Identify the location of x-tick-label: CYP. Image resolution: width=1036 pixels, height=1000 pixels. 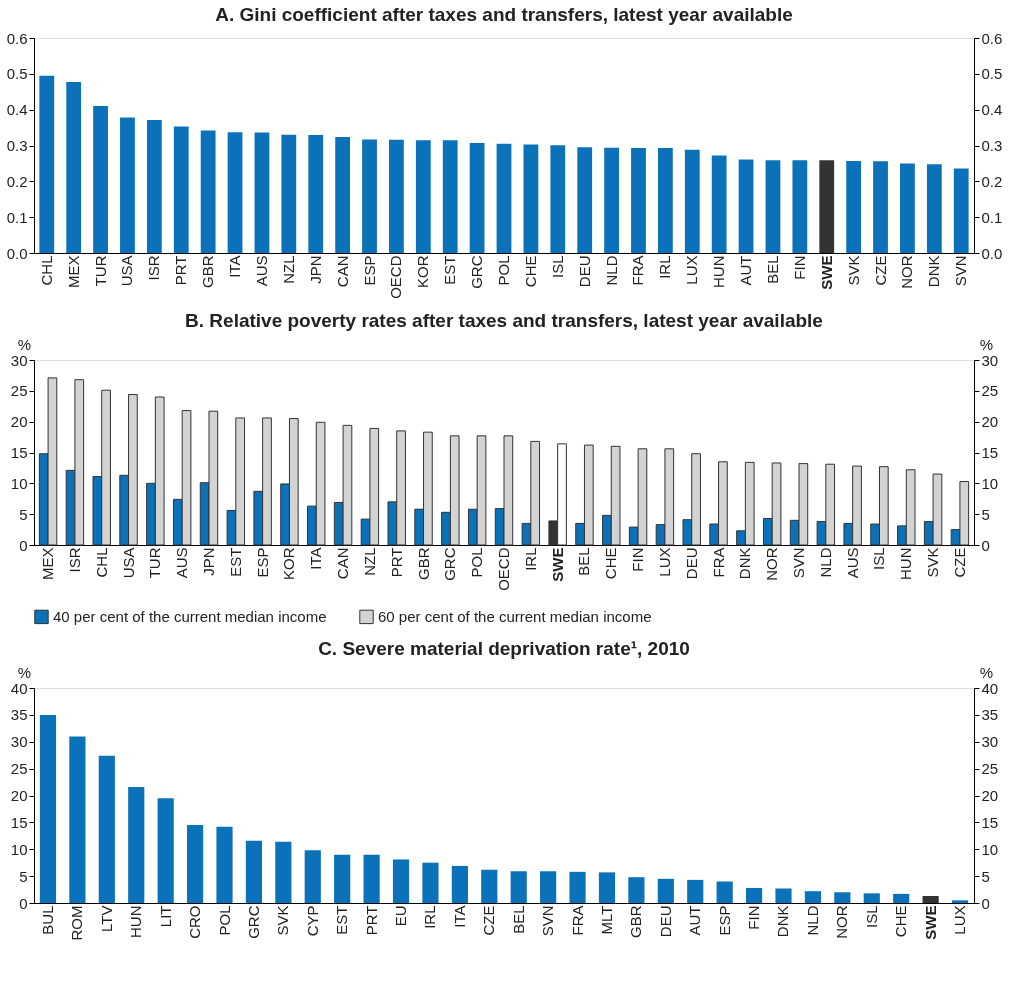
(312, 921).